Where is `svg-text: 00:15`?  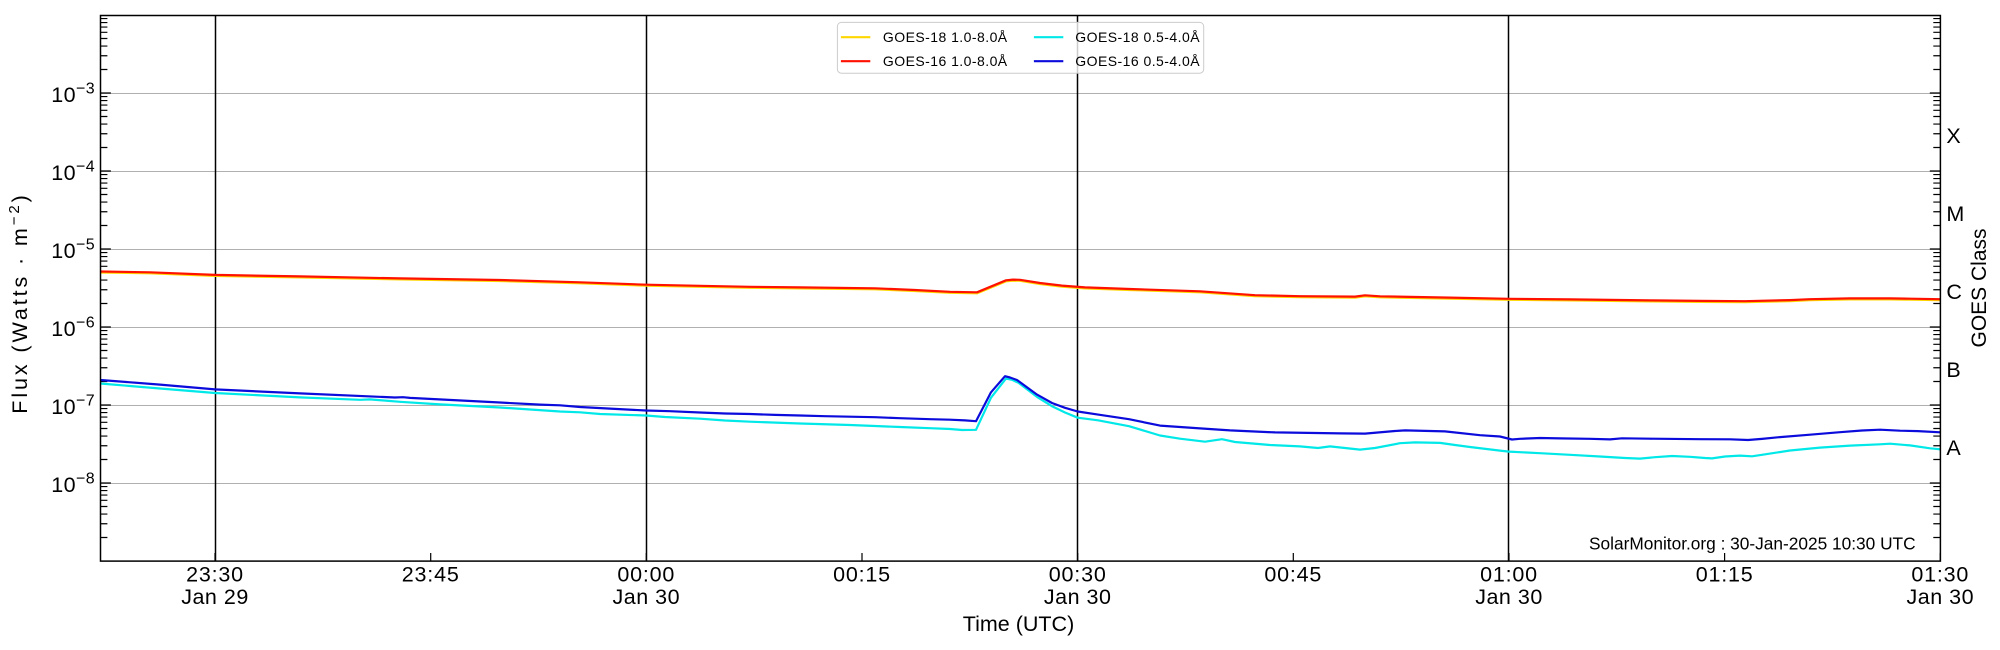 svg-text: 00:15 is located at coordinates (862, 574).